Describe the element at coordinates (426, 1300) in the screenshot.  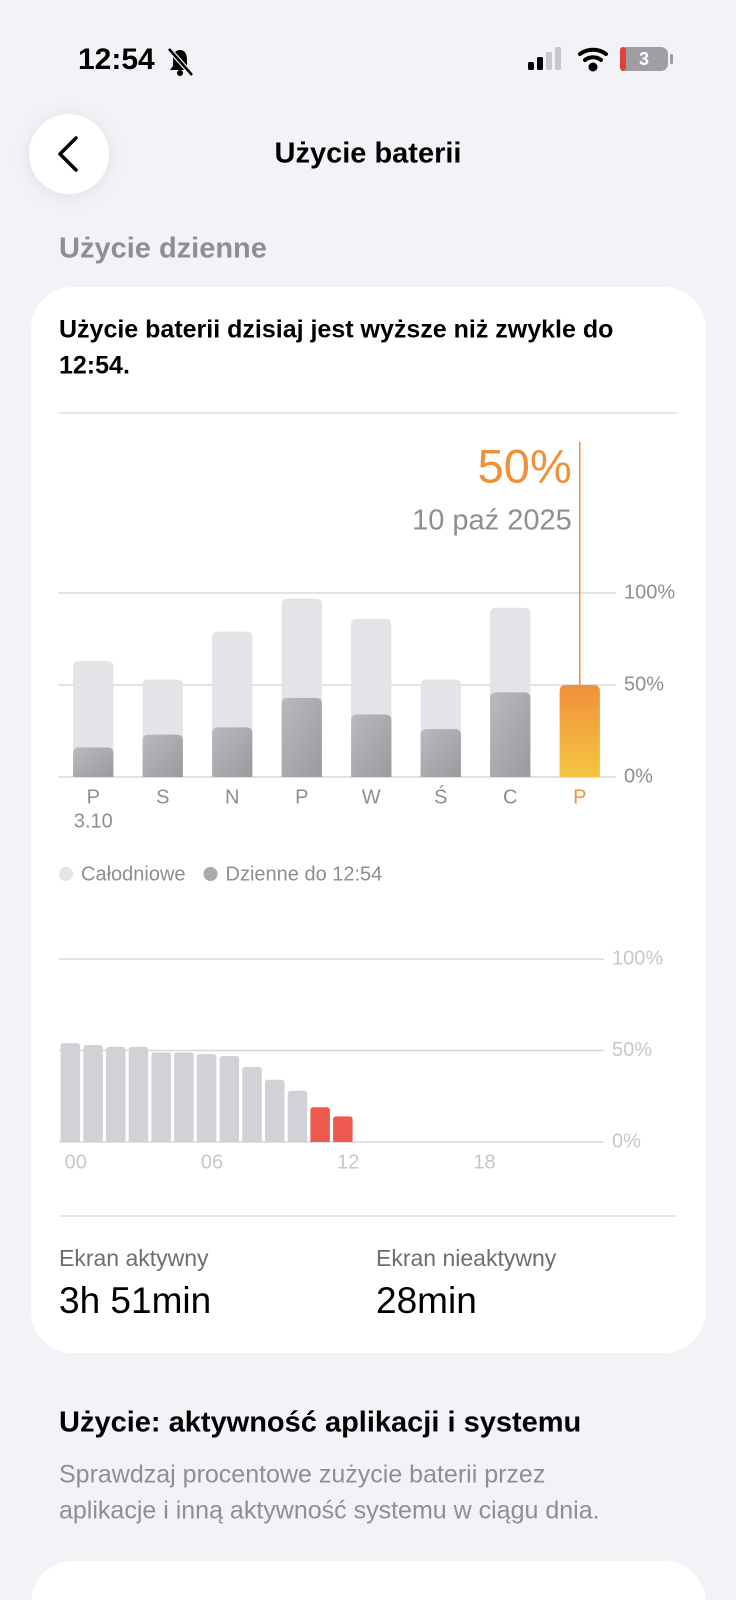
I see `stat-value: 28min` at that location.